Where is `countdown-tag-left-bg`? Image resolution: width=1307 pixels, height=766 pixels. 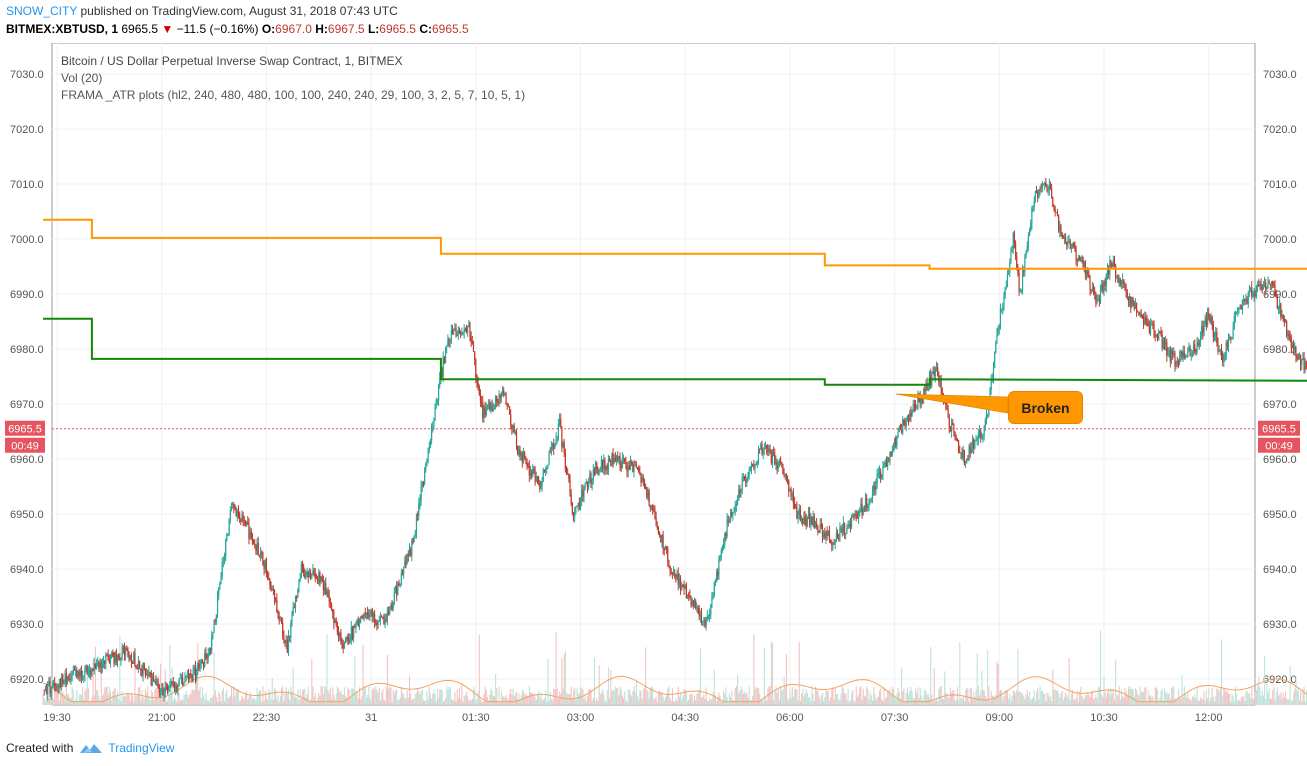
countdown-tag-left-bg is located at coordinates (25, 445).